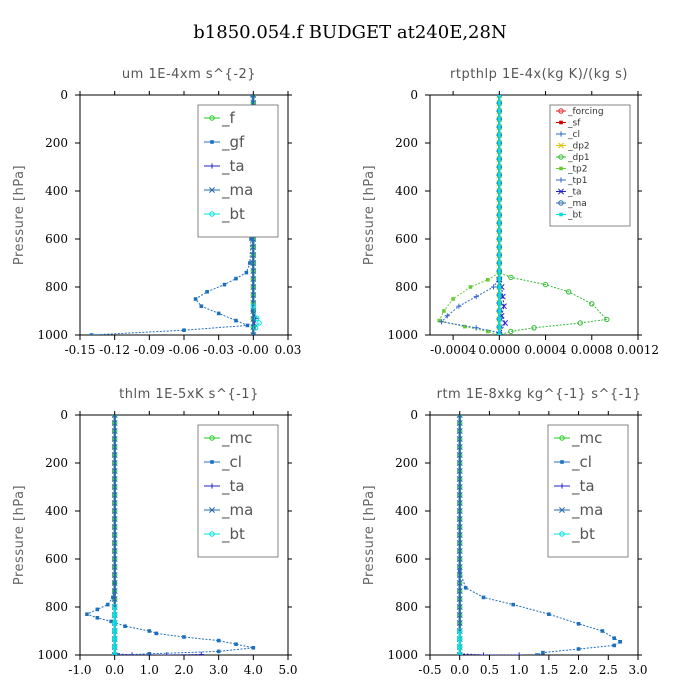 The image size is (700, 700). Describe the element at coordinates (588, 491) in the screenshot. I see `legend: _mc _cl _ta _ma _bt` at that location.